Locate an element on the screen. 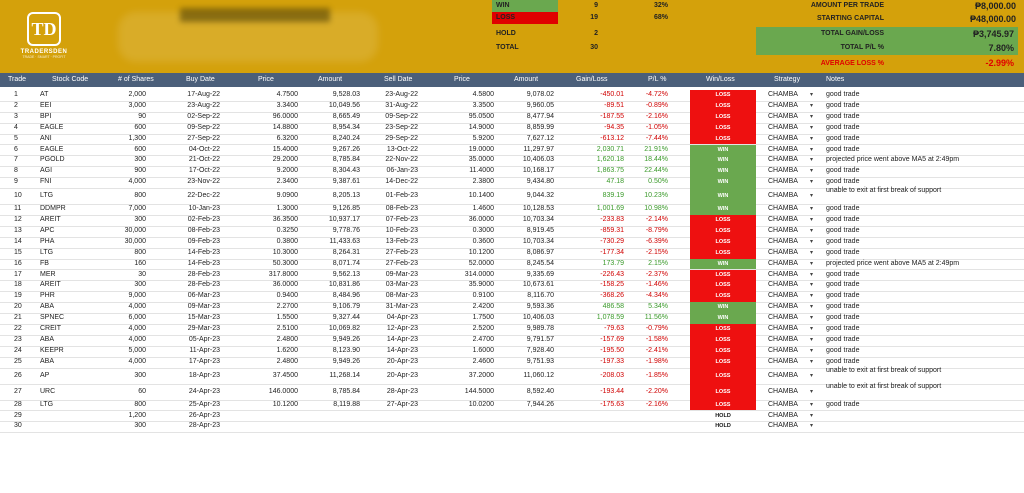 The height and width of the screenshot is (493, 1024). cell-sell-amount: 7,928.40 is located at coordinates (540, 350).